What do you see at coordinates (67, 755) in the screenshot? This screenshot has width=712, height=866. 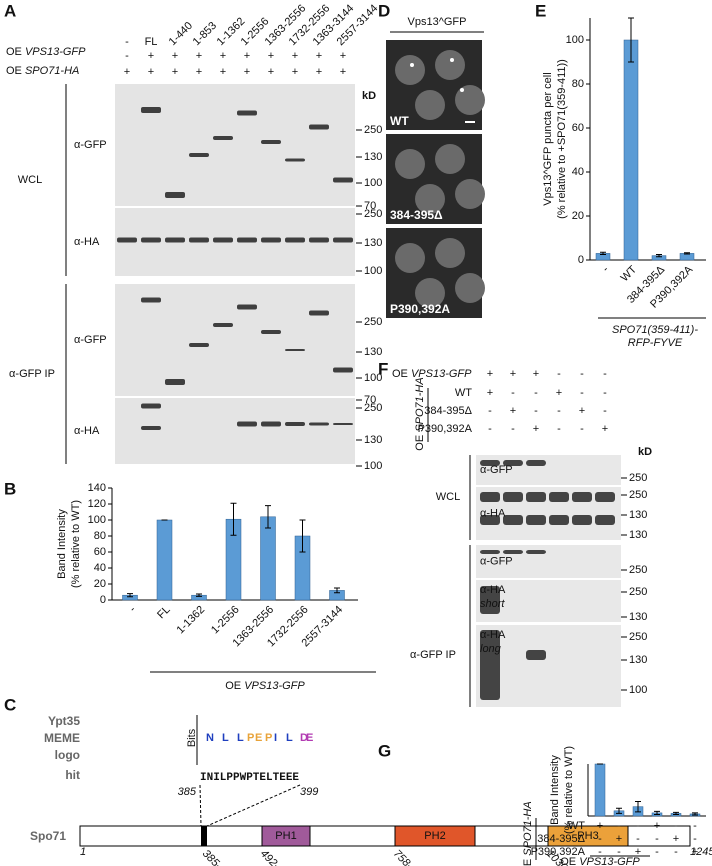 I see `logo-title: logo` at bounding box center [67, 755].